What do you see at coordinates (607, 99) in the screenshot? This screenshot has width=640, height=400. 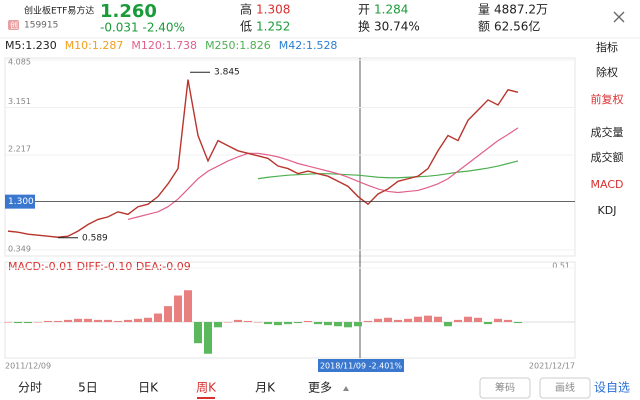 I see `side-menu-item: 前复权` at bounding box center [607, 99].